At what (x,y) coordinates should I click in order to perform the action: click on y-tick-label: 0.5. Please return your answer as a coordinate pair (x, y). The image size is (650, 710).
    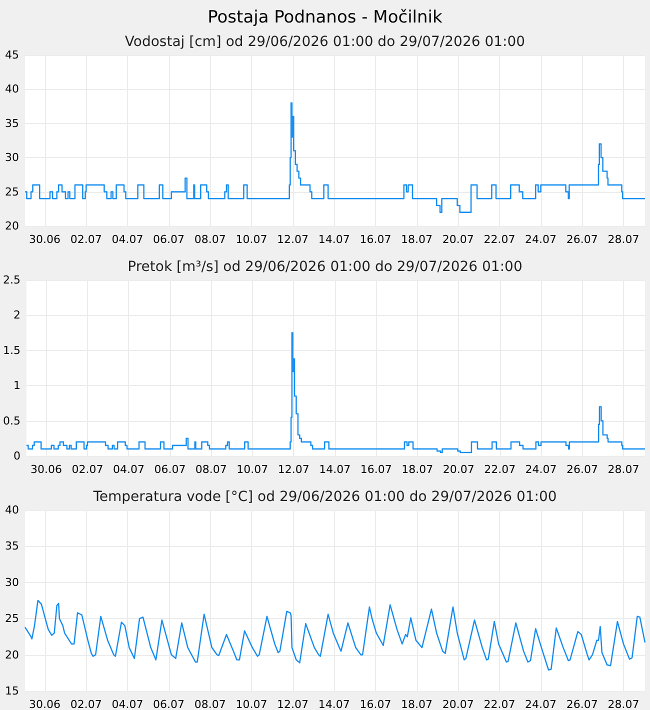
    Looking at the image, I should click on (11, 421).